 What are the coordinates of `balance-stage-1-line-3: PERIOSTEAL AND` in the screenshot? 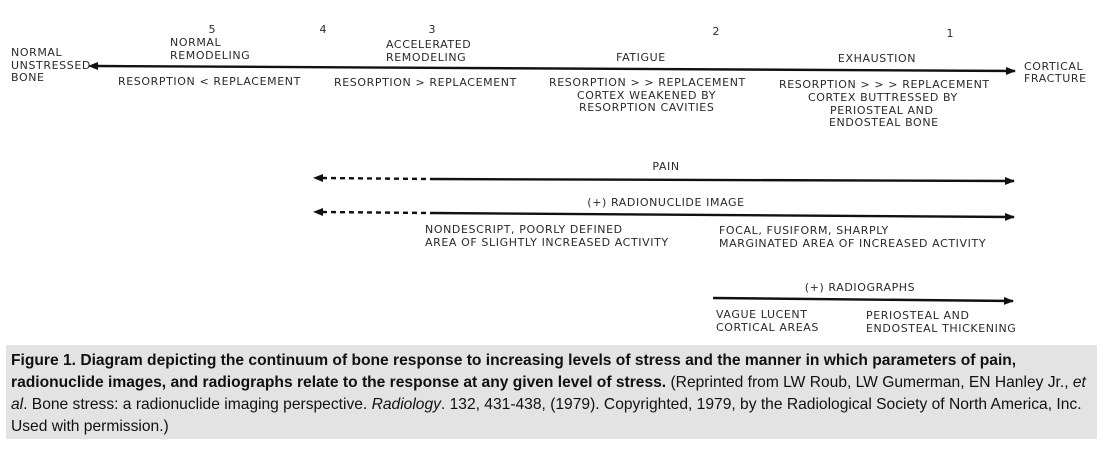 It's located at (882, 110).